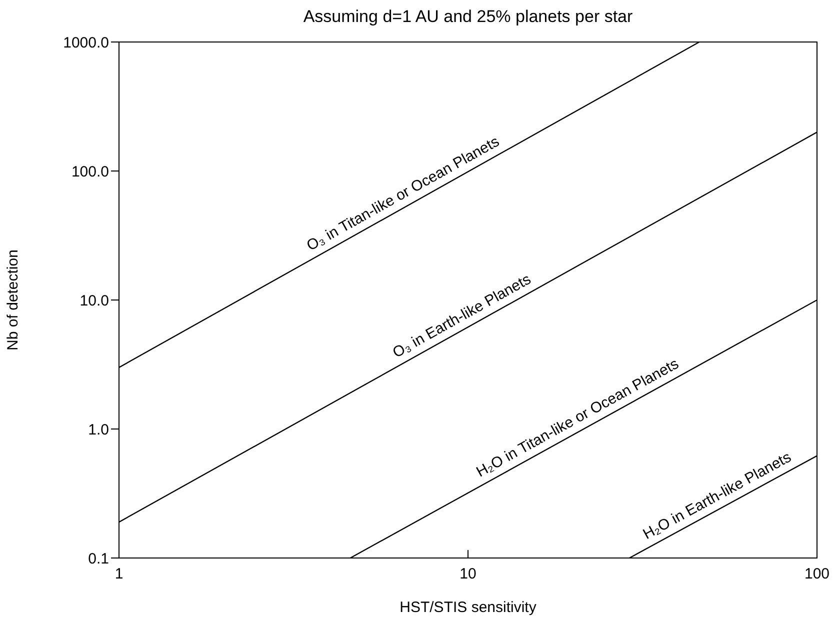 Image resolution: width=838 pixels, height=626 pixels. What do you see at coordinates (94, 301) in the screenshot?
I see `y-tick-label: 10.0` at bounding box center [94, 301].